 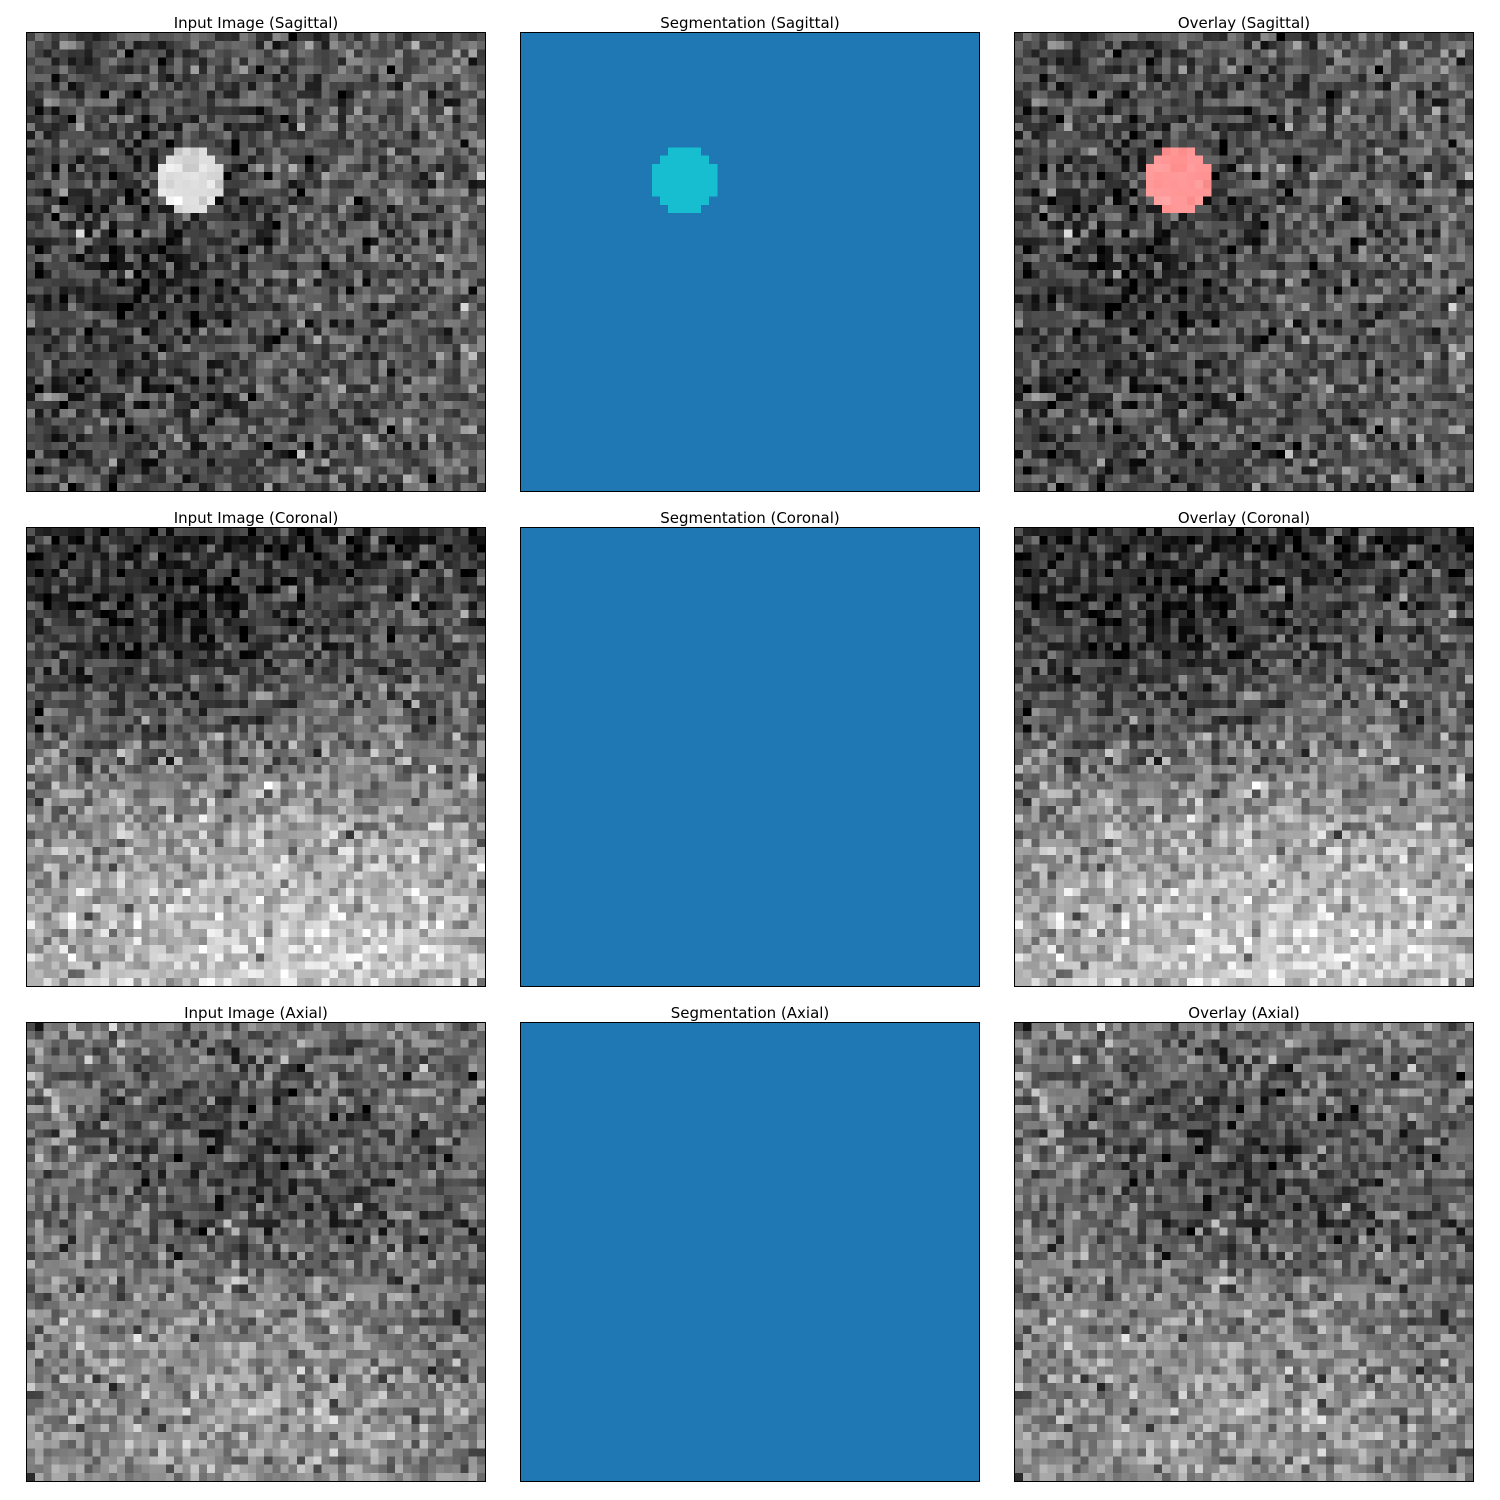 I want to click on panel-segmentation-coronal: Segmentation (Coronal), so click(x=750, y=747).